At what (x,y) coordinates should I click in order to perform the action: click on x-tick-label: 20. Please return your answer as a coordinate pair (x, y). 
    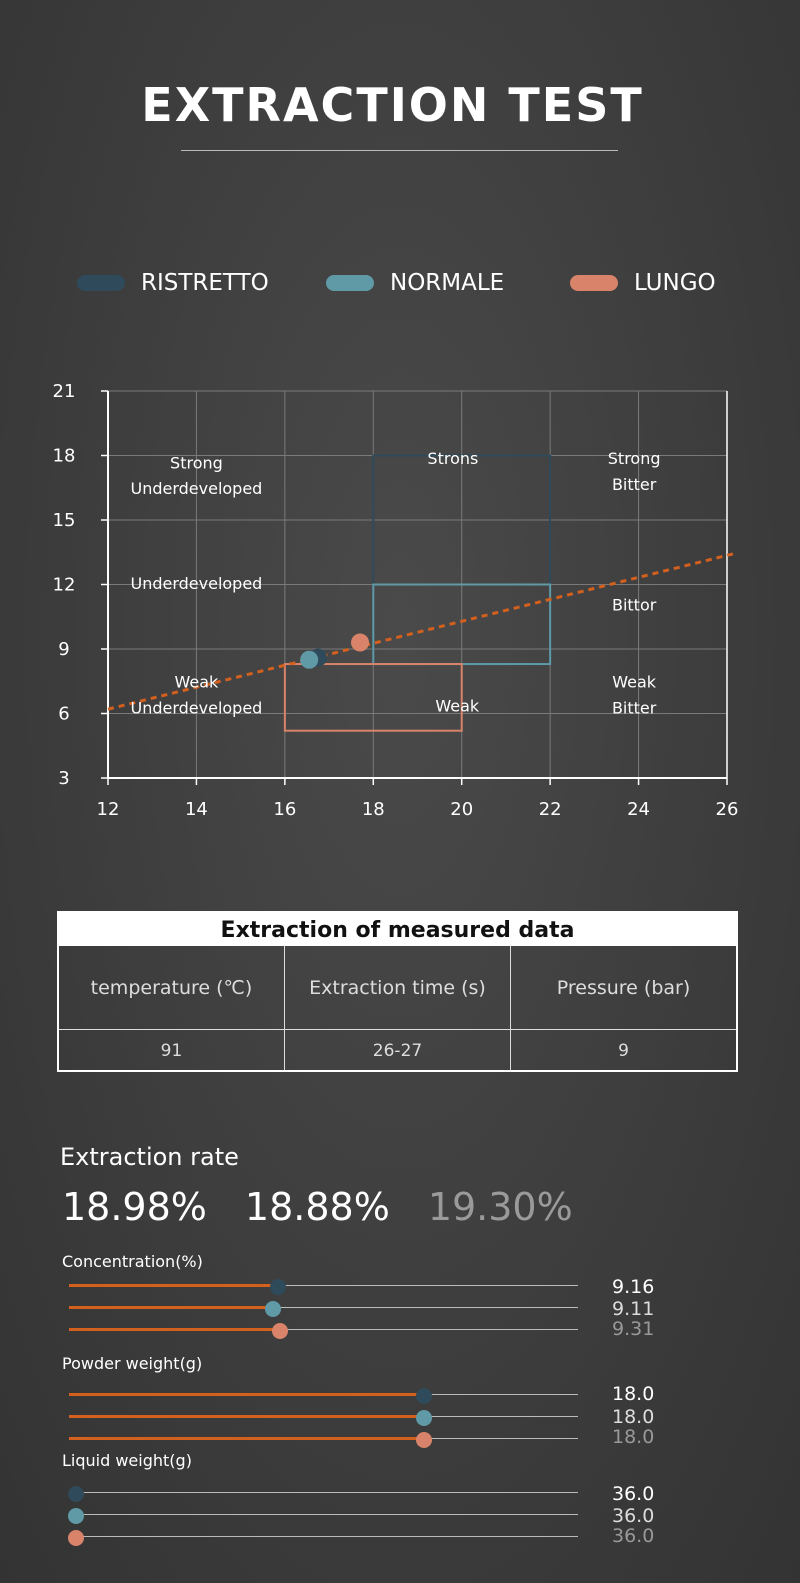
    Looking at the image, I should click on (461, 809).